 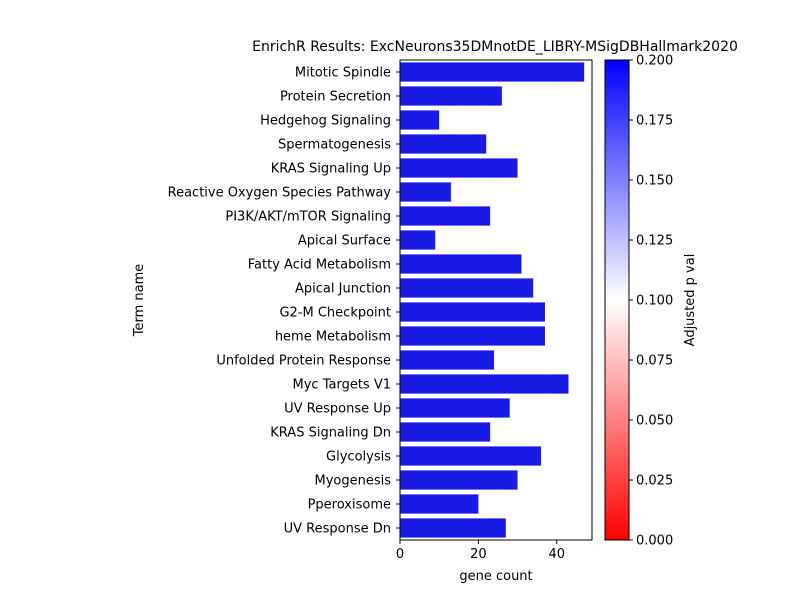 I want to click on term-label: Spermatogenesis, so click(x=334, y=145).